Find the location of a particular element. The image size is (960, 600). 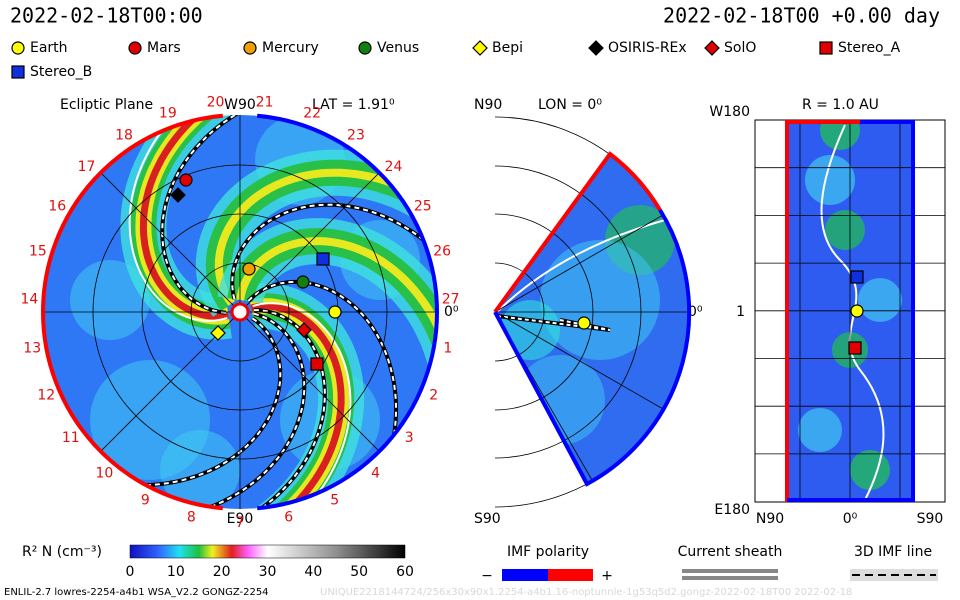

carrington-label: 15 is located at coordinates (38, 251).